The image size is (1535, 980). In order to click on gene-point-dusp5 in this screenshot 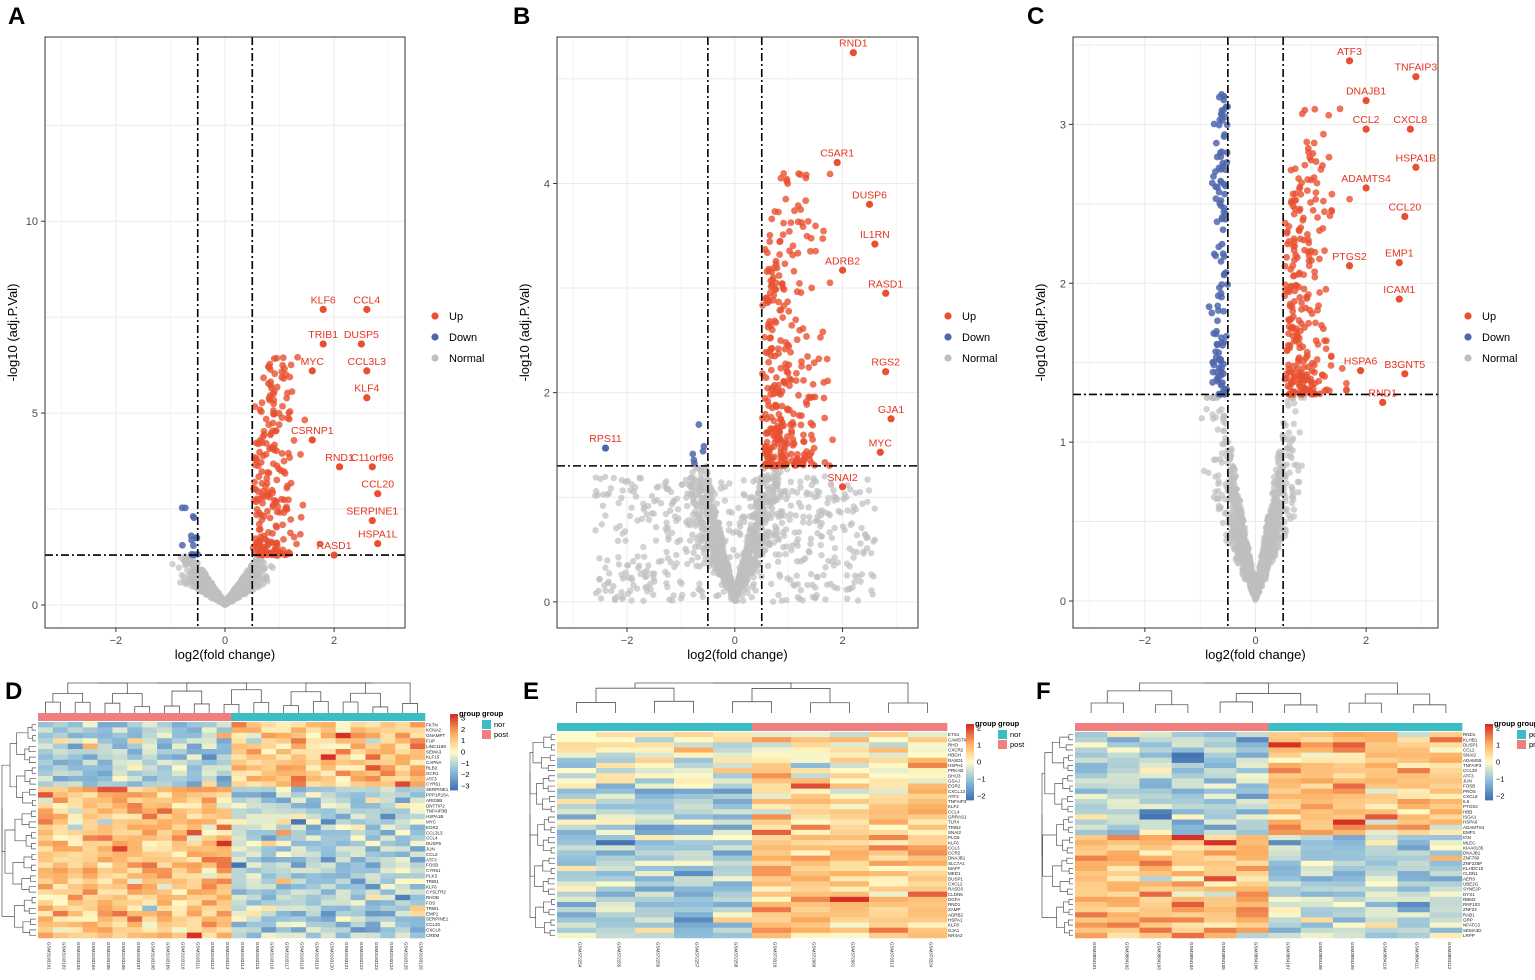, I will do `click(361, 344)`.